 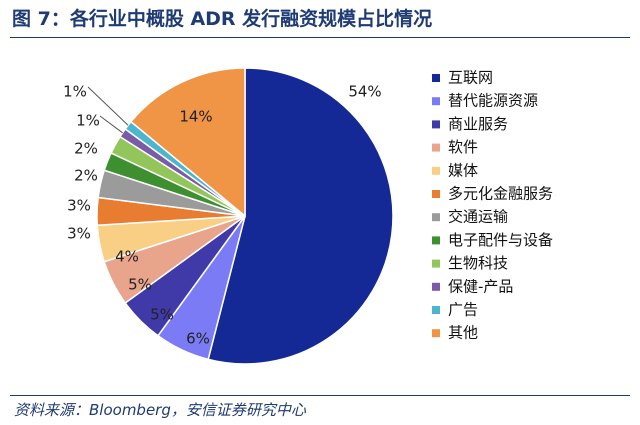 What do you see at coordinates (463, 170) in the screenshot?
I see `legend-label: 媒体` at bounding box center [463, 170].